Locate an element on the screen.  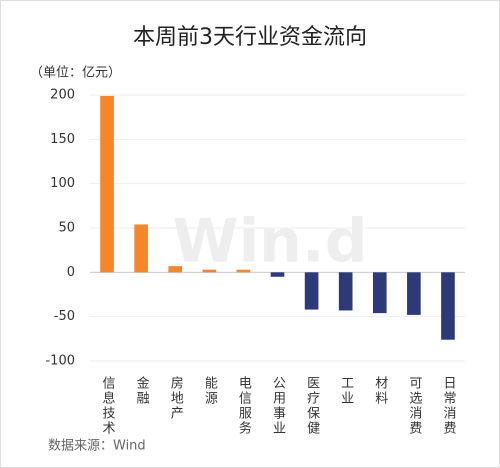
chart-title: 本周前3天行业资金流向 is located at coordinates (250, 37).